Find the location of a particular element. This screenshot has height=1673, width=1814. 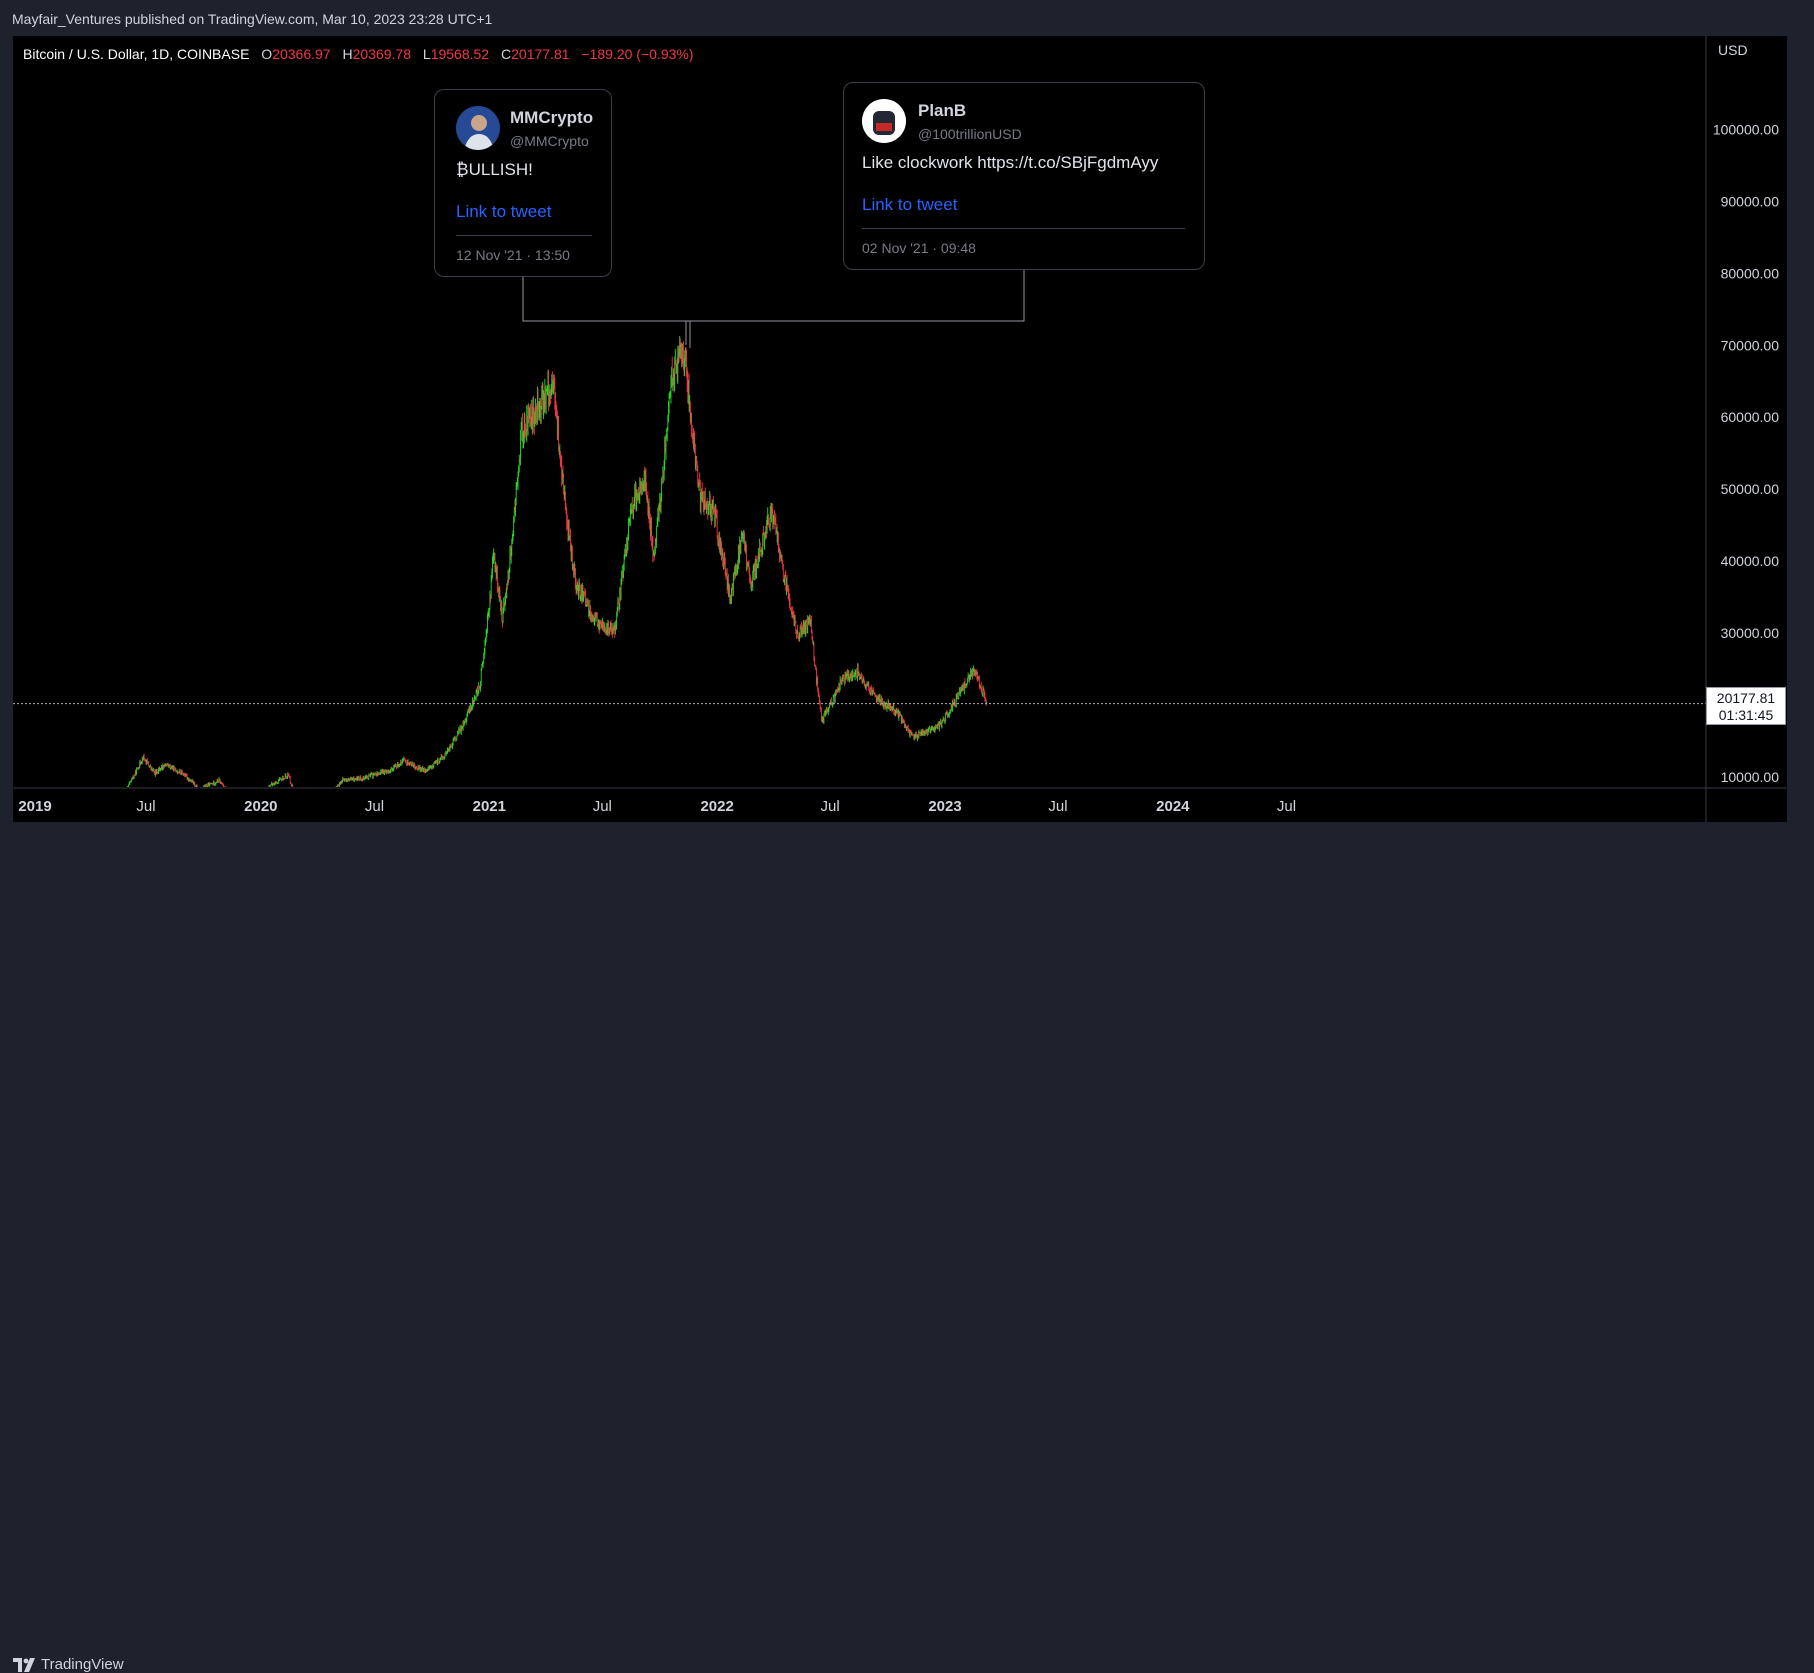

last-price-value: 20177.81 is located at coordinates (1746, 698).